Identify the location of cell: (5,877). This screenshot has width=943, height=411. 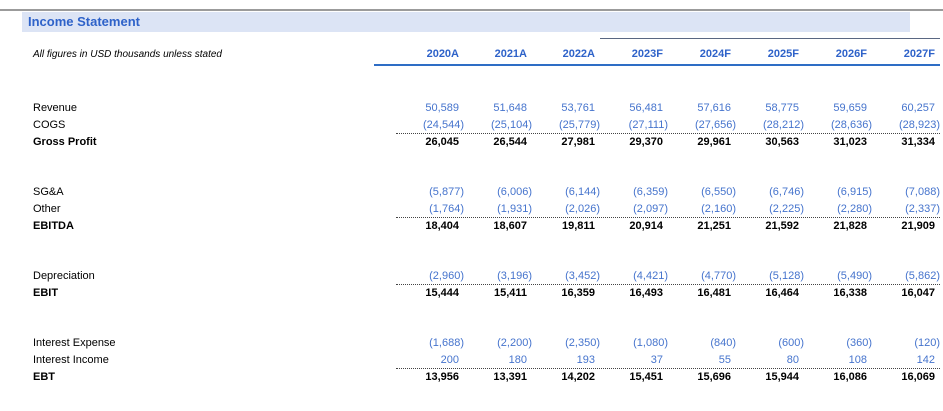
(446, 192).